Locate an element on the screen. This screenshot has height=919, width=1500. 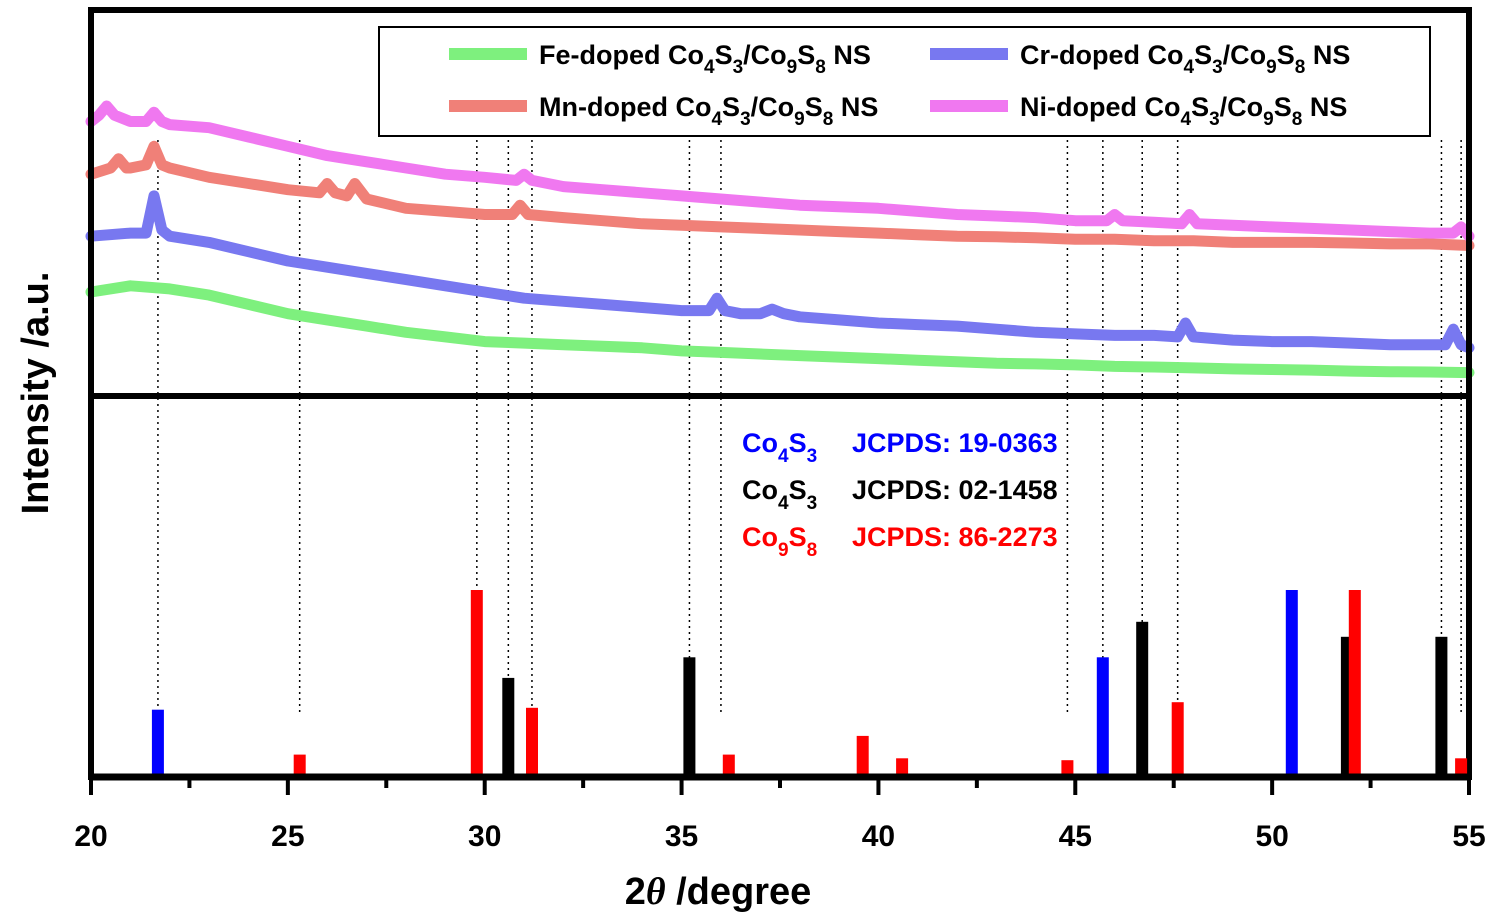
series-line-mn is located at coordinates (780, 195).